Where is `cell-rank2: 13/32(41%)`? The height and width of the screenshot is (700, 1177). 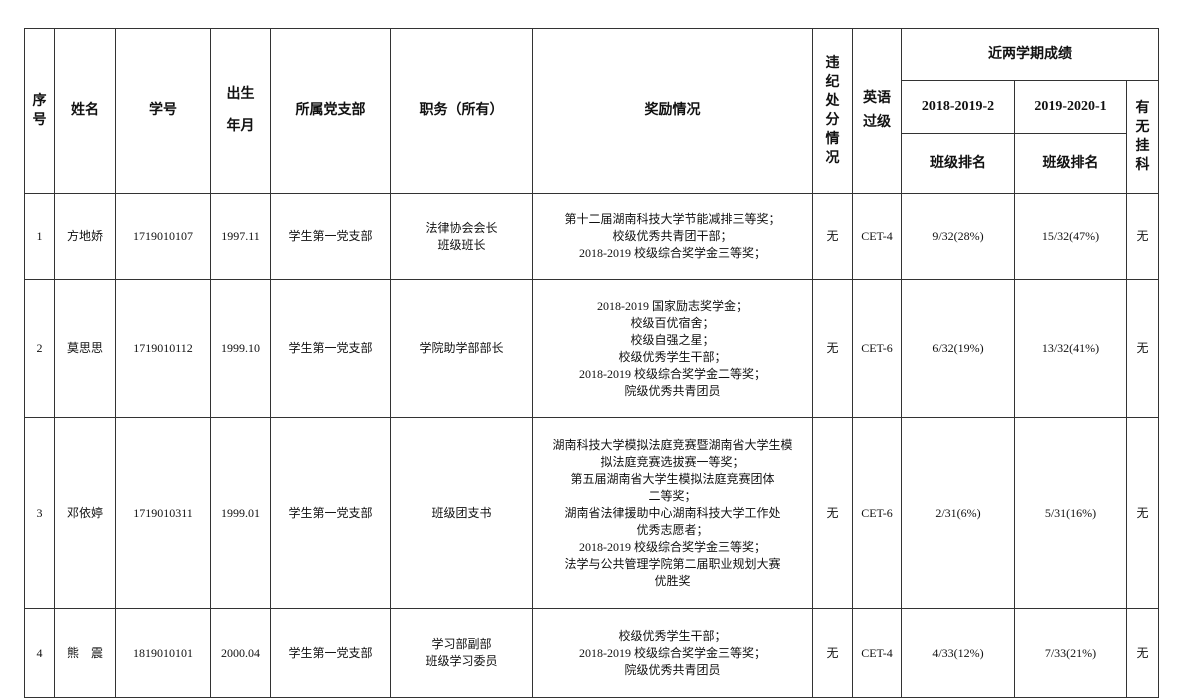
cell-rank2: 13/32(41%) is located at coordinates (1070, 348).